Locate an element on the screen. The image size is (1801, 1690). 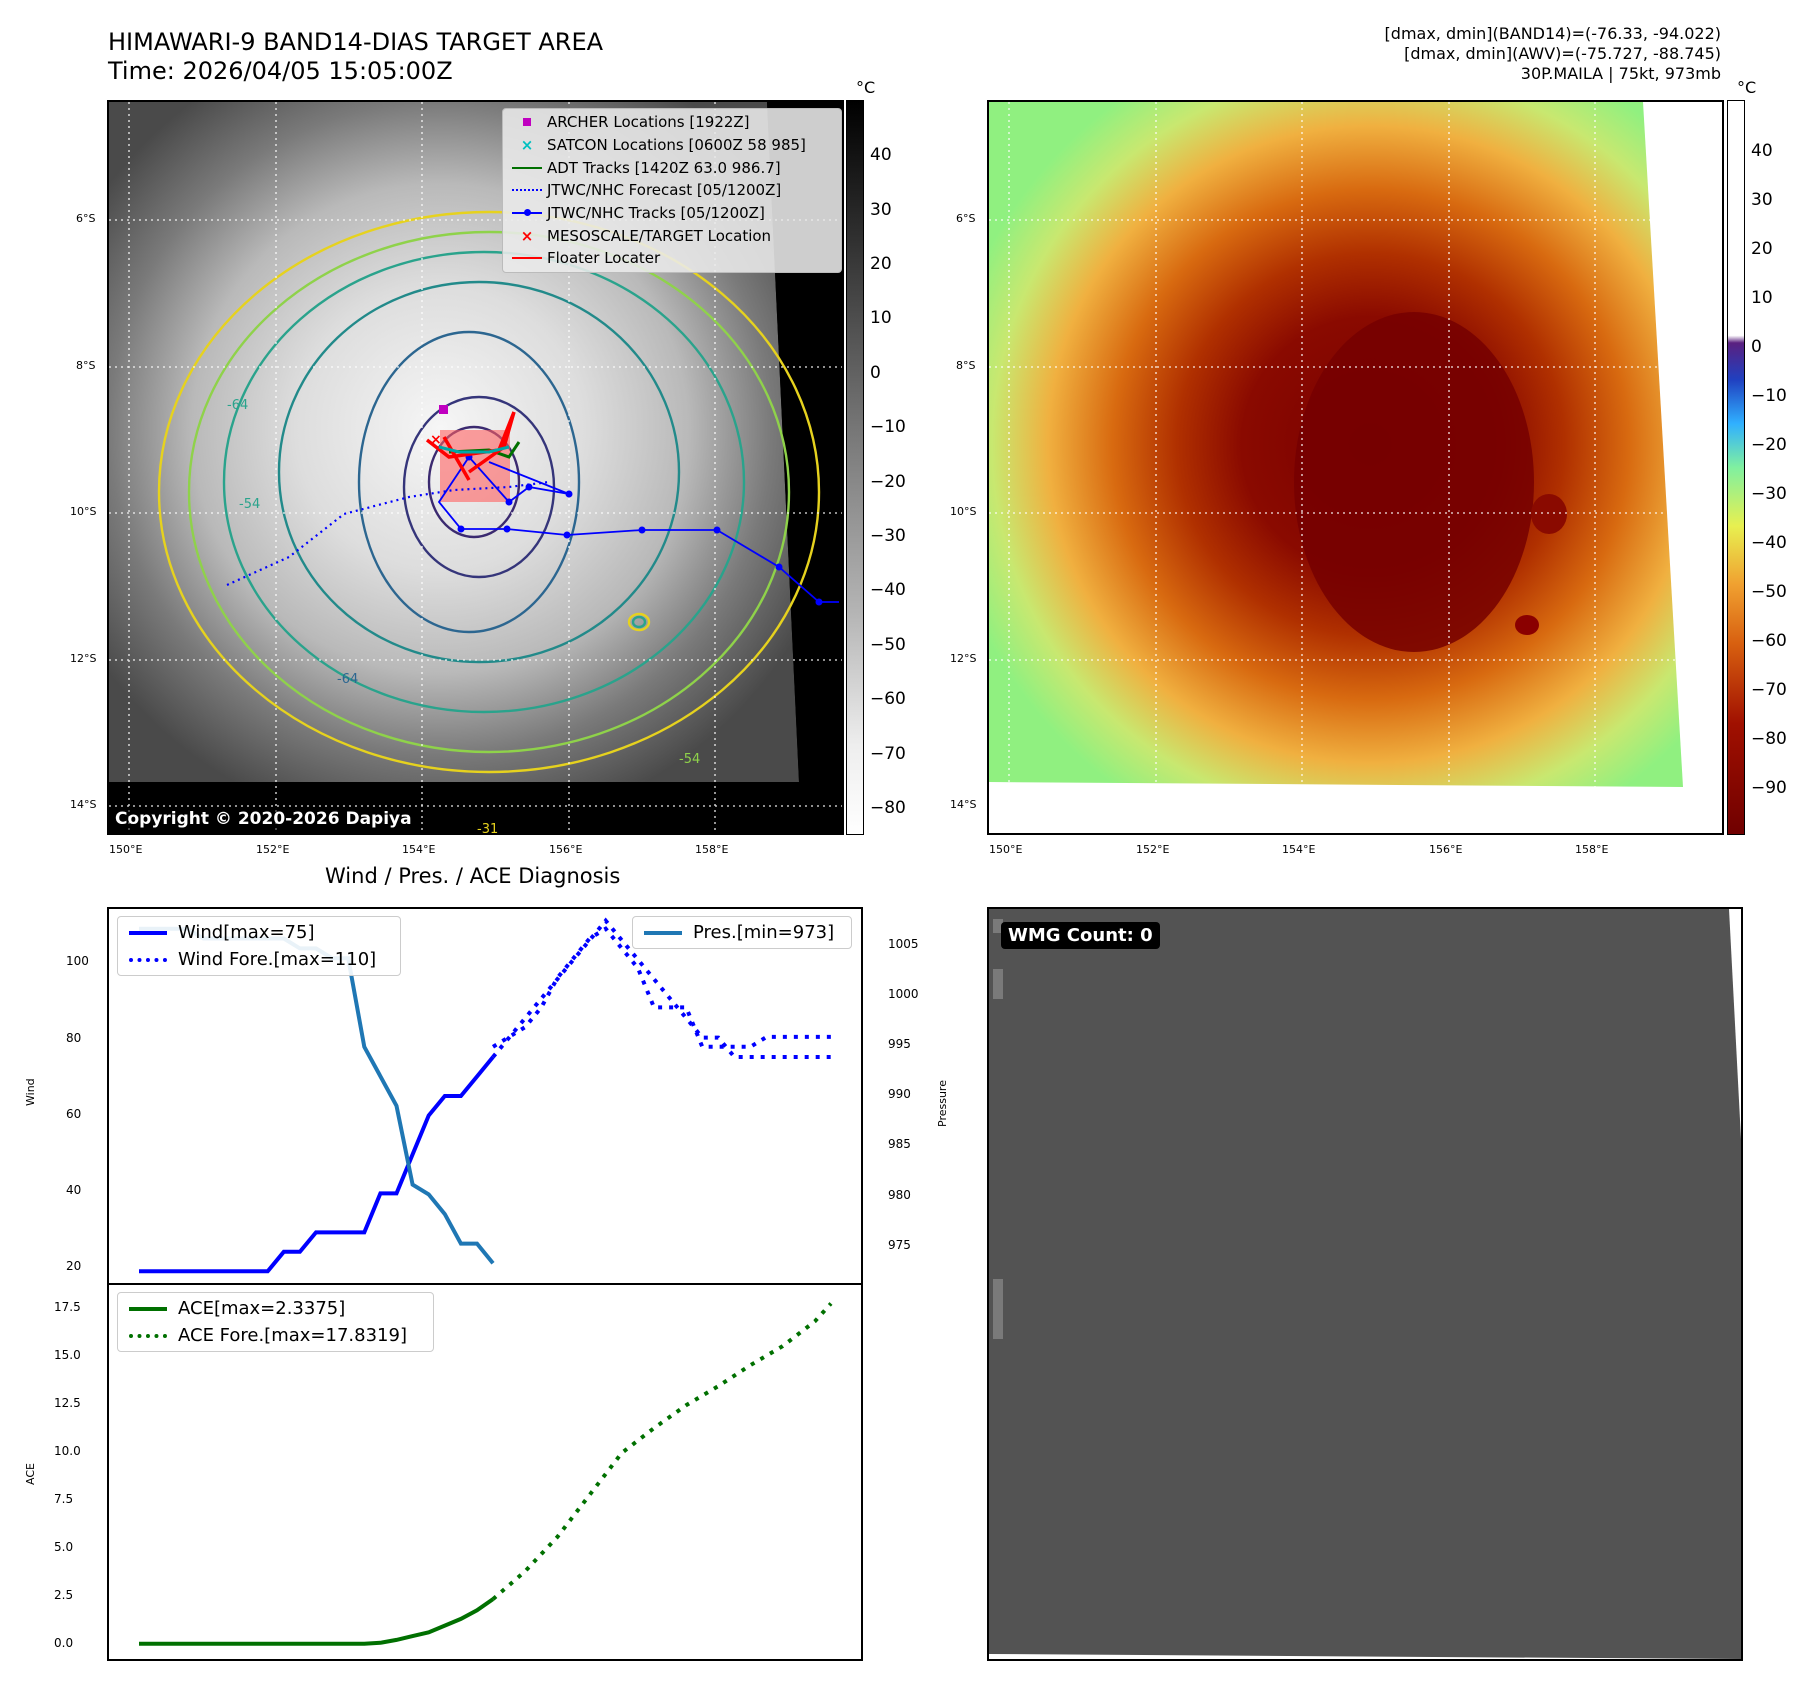
ace-legend: ACE[max=2.3375] ACE Fore.[max=17.8319] is located at coordinates (275, 1322).